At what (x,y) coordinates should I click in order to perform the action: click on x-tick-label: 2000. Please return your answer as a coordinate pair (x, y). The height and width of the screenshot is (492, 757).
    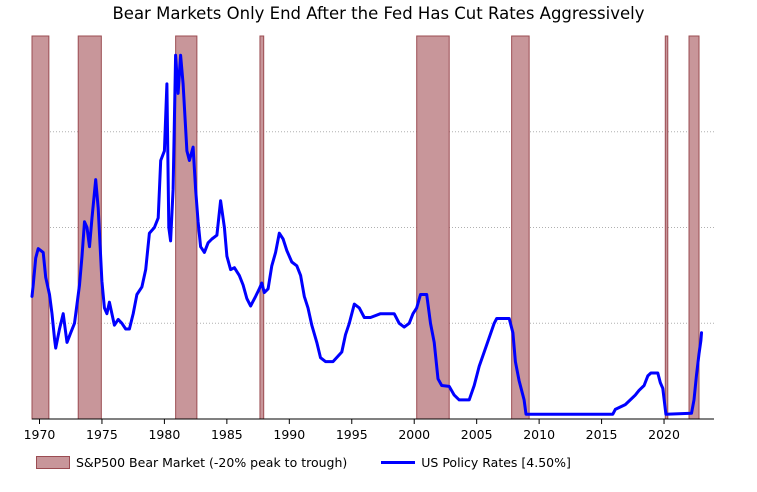
    Looking at the image, I should click on (414, 434).